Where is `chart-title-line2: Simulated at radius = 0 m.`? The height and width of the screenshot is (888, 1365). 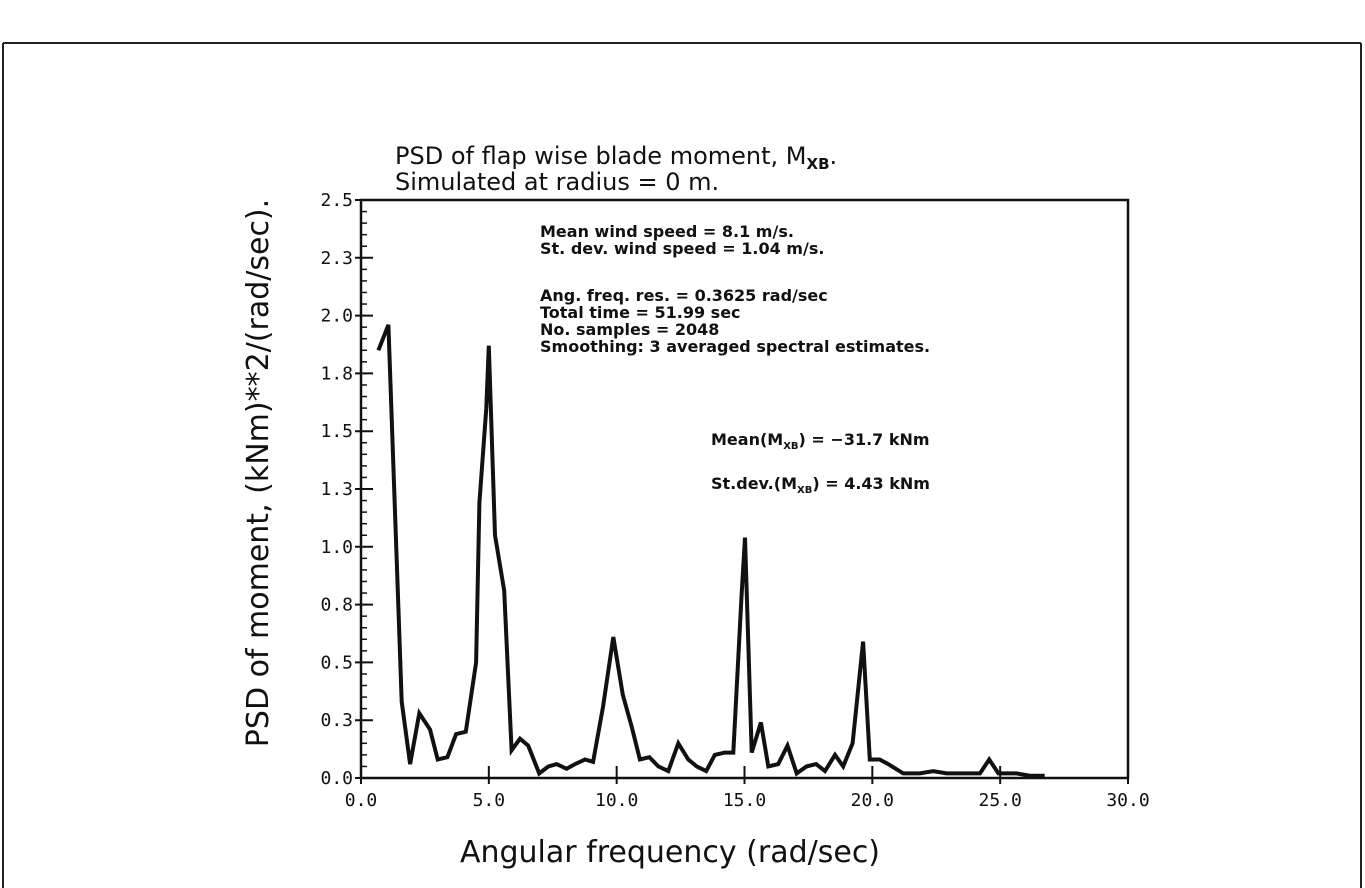
chart-title-line2: Simulated at radius = 0 m. is located at coordinates (557, 182).